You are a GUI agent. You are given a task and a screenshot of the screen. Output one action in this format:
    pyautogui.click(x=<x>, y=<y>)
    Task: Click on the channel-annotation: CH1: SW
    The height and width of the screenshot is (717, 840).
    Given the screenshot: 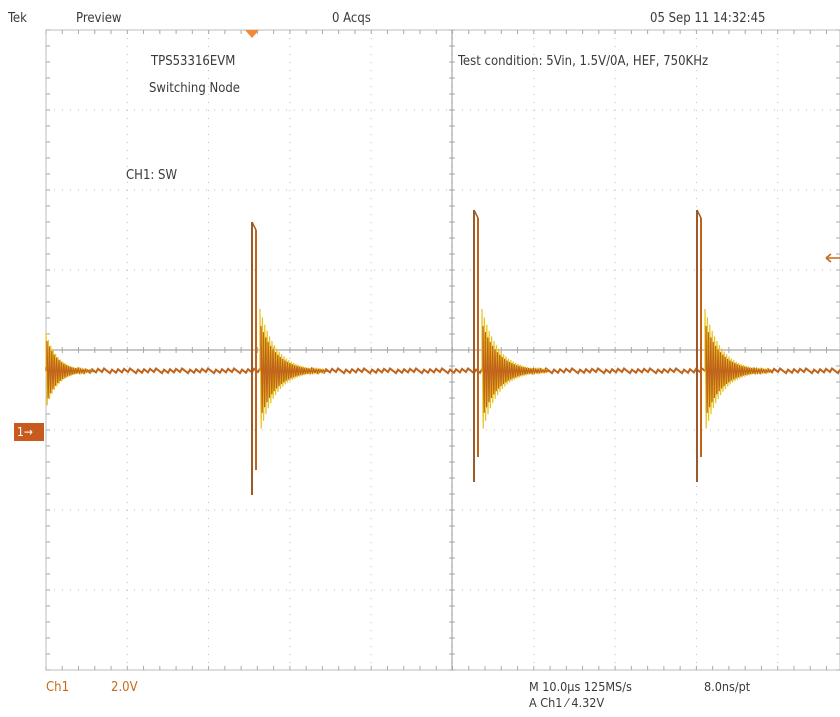 What is the action you would take?
    pyautogui.click(x=152, y=175)
    